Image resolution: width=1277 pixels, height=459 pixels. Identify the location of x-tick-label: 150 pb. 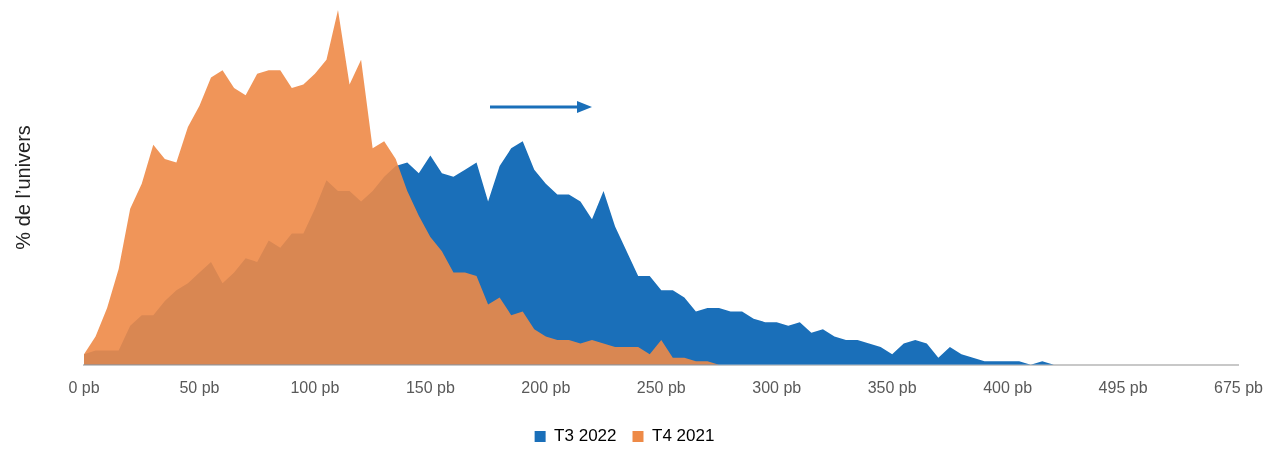
(430, 387).